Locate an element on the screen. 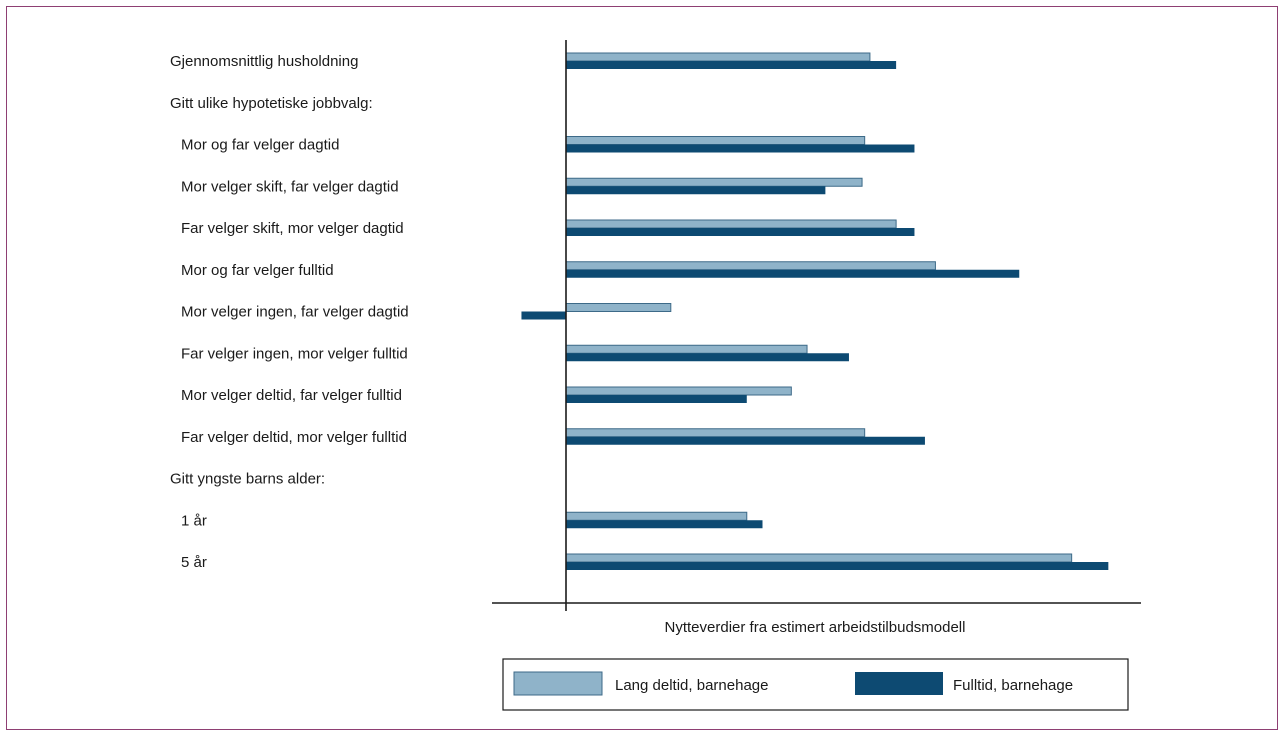  bar-fulltid-barnehage-mor-velger-ingen-far-velger-dagtid is located at coordinates (543, 315).